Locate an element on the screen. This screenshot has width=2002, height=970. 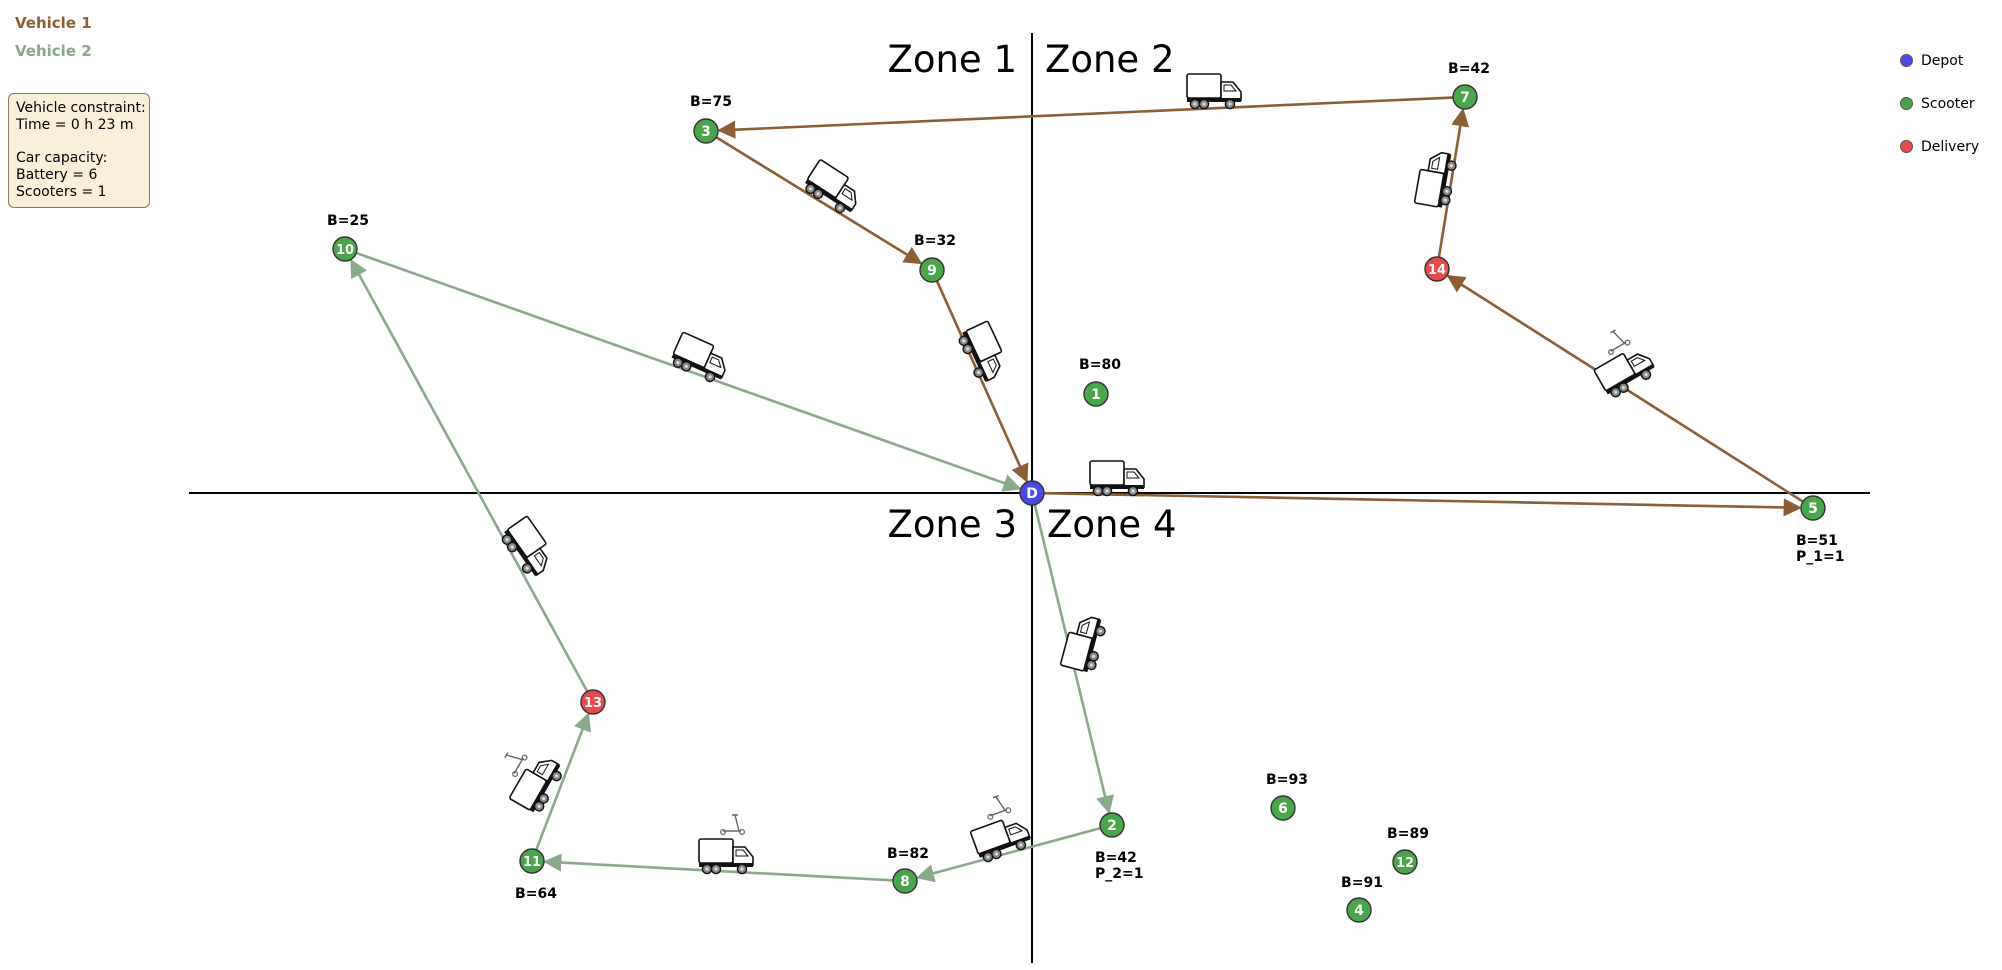
zone-label-2: Zone 2 is located at coordinates (1110, 59).